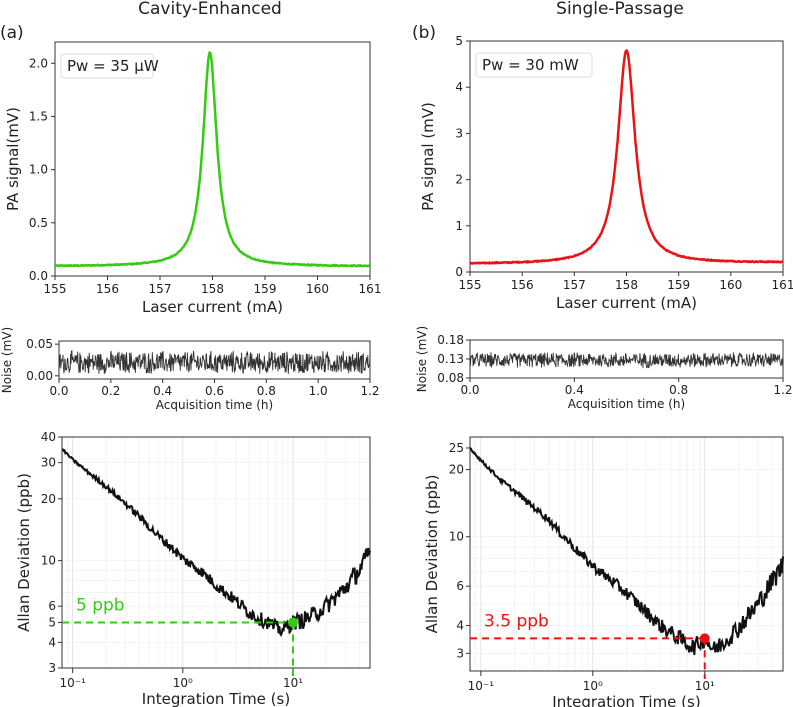 Image resolution: width=793 pixels, height=707 pixels. I want to click on a-noise-xtick-label: 1.2, so click(369, 391).